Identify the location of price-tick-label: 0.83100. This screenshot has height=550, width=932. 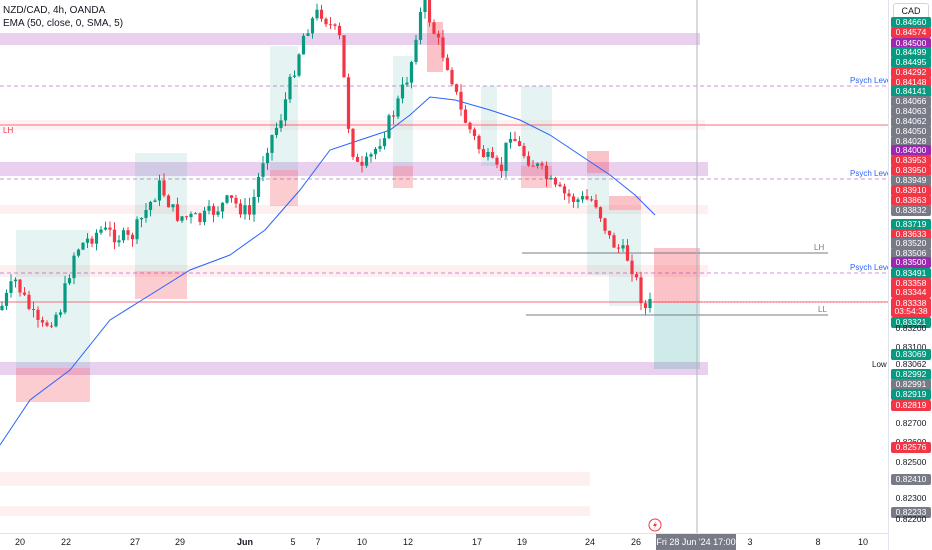
(911, 347).